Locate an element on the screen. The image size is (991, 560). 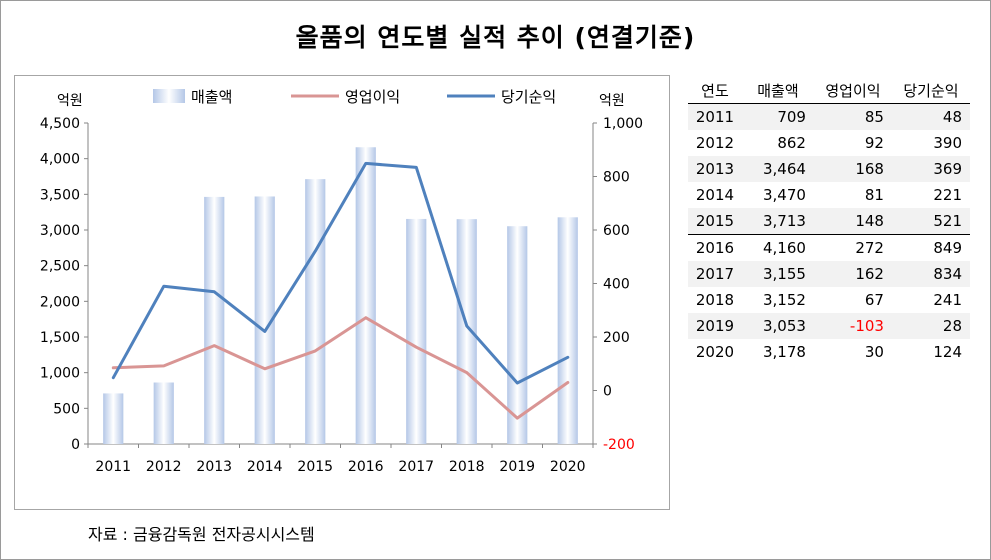
x-tick-label: 2014 is located at coordinates (265, 467).